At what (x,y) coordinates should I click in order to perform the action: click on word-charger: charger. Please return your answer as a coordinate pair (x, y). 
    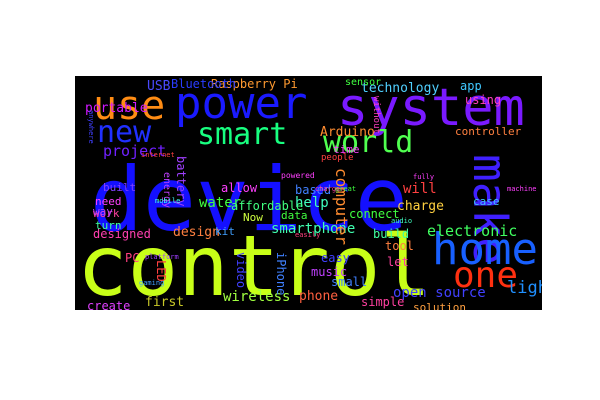
    Looking at the image, I should click on (330, 189).